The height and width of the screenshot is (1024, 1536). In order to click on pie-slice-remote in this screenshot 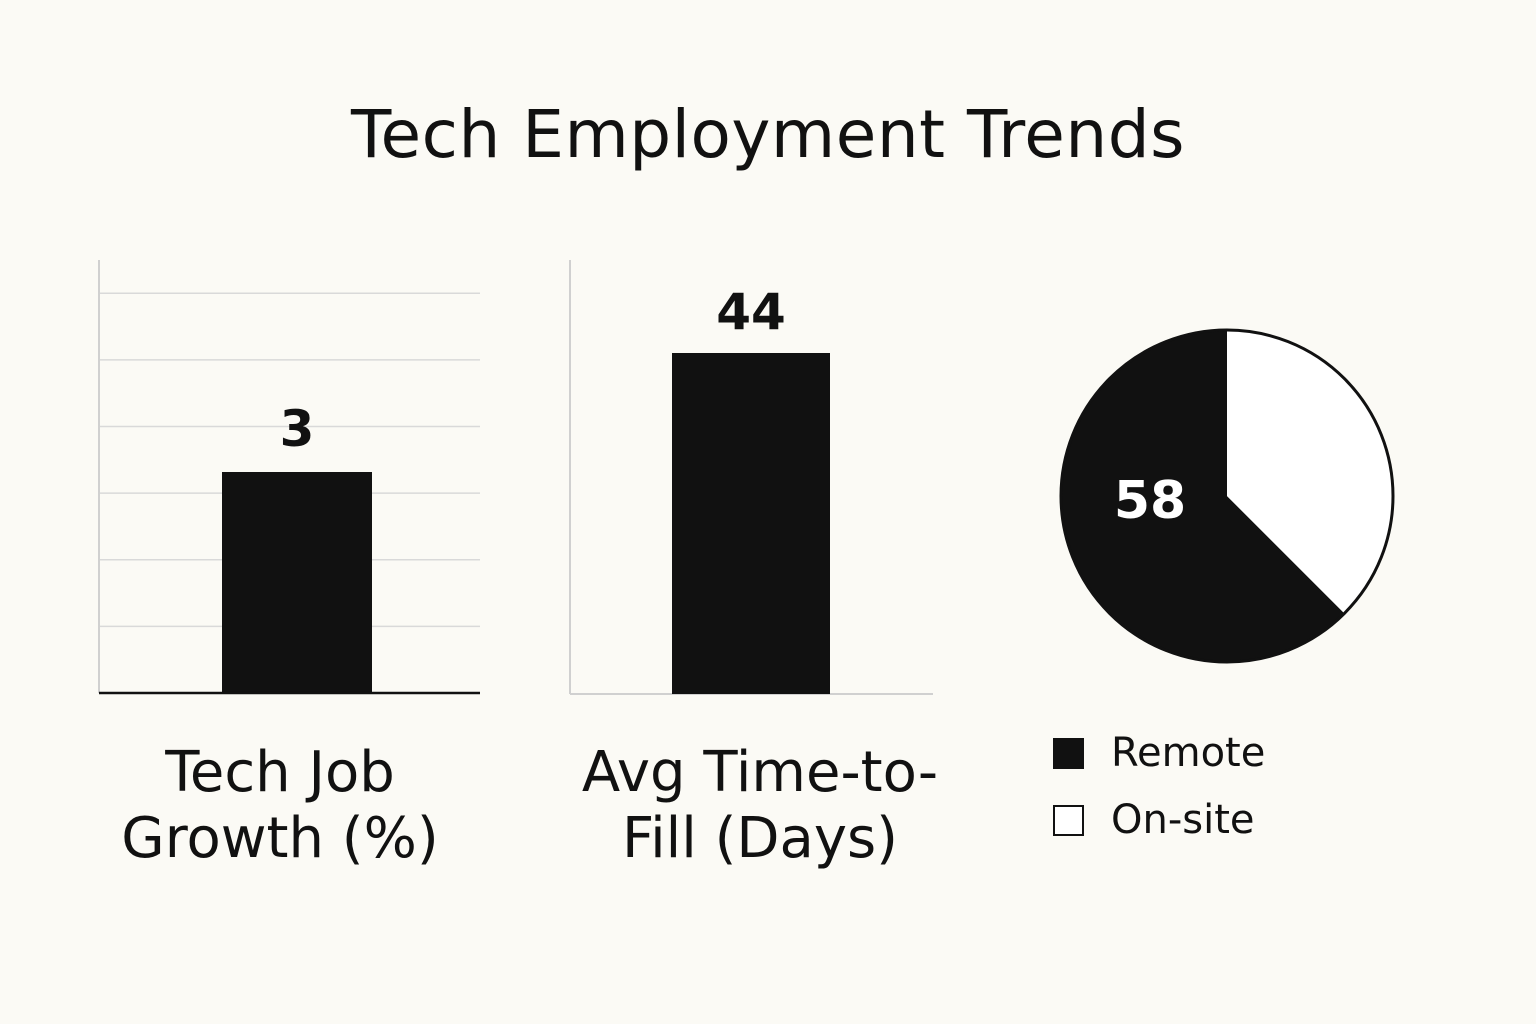, I will do `click(1202, 496)`.